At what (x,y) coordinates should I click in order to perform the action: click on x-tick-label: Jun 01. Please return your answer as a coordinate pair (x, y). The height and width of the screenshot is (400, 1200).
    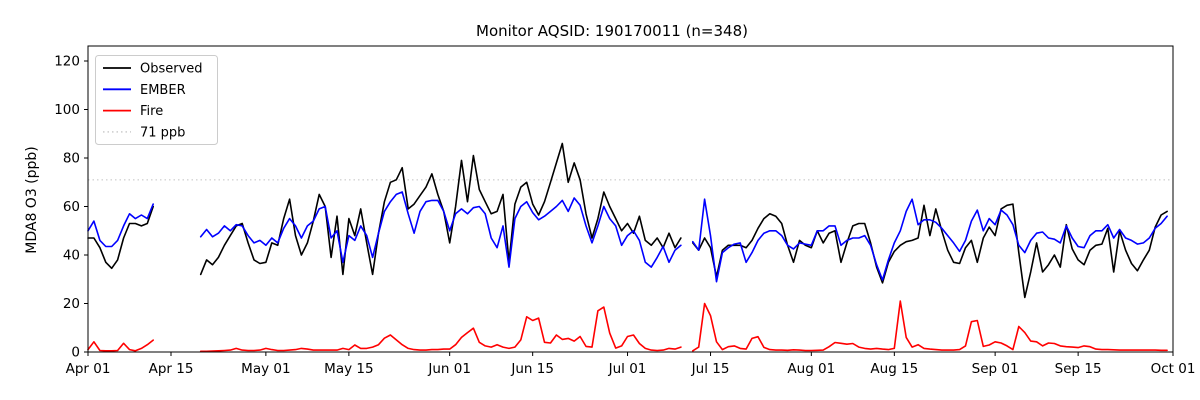
    Looking at the image, I should click on (449, 369).